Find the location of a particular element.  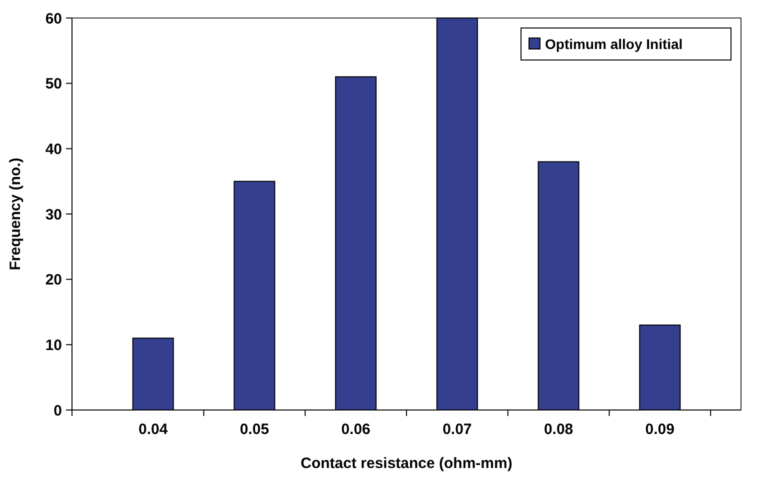

y-axis-title: Frequency (no.) is located at coordinates (15, 214).